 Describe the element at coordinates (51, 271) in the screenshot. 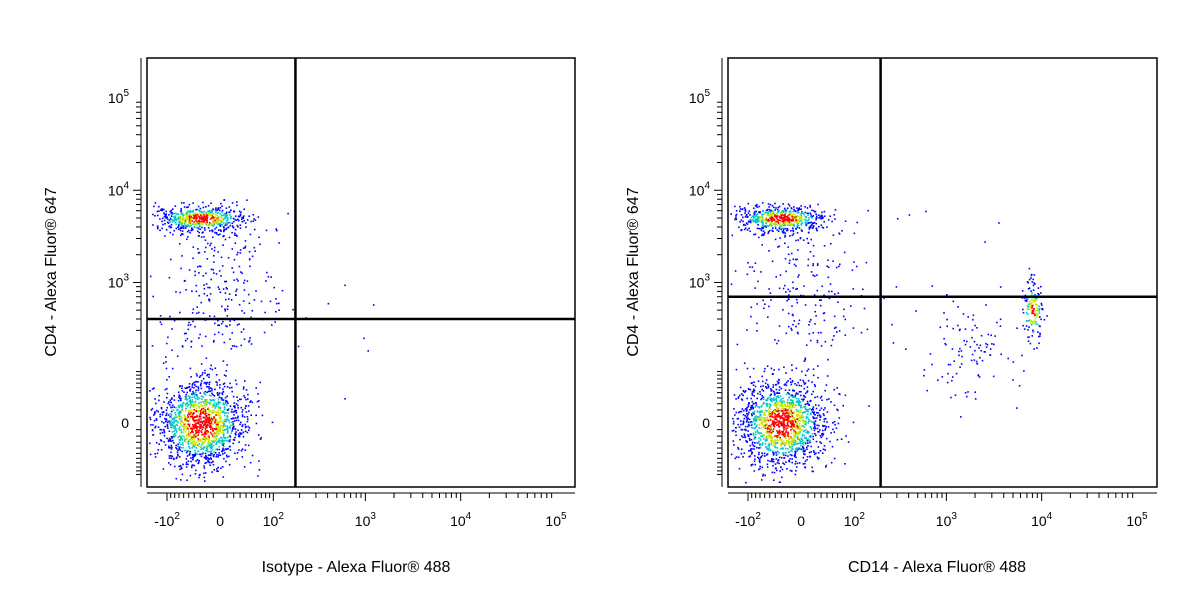

I see `y-axis-label-left: CD4 - Alexa Fluor® 647` at that location.